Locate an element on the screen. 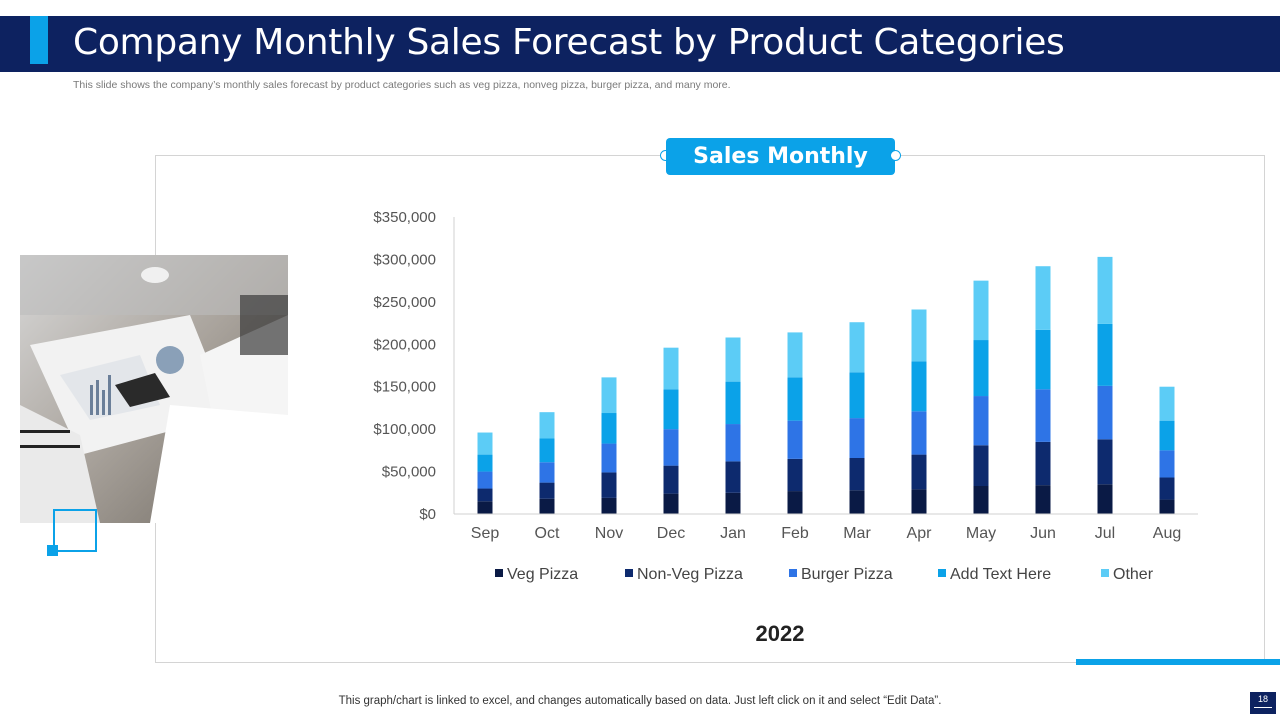 This screenshot has height=720, width=1280. legend-label: Other is located at coordinates (1133, 574).